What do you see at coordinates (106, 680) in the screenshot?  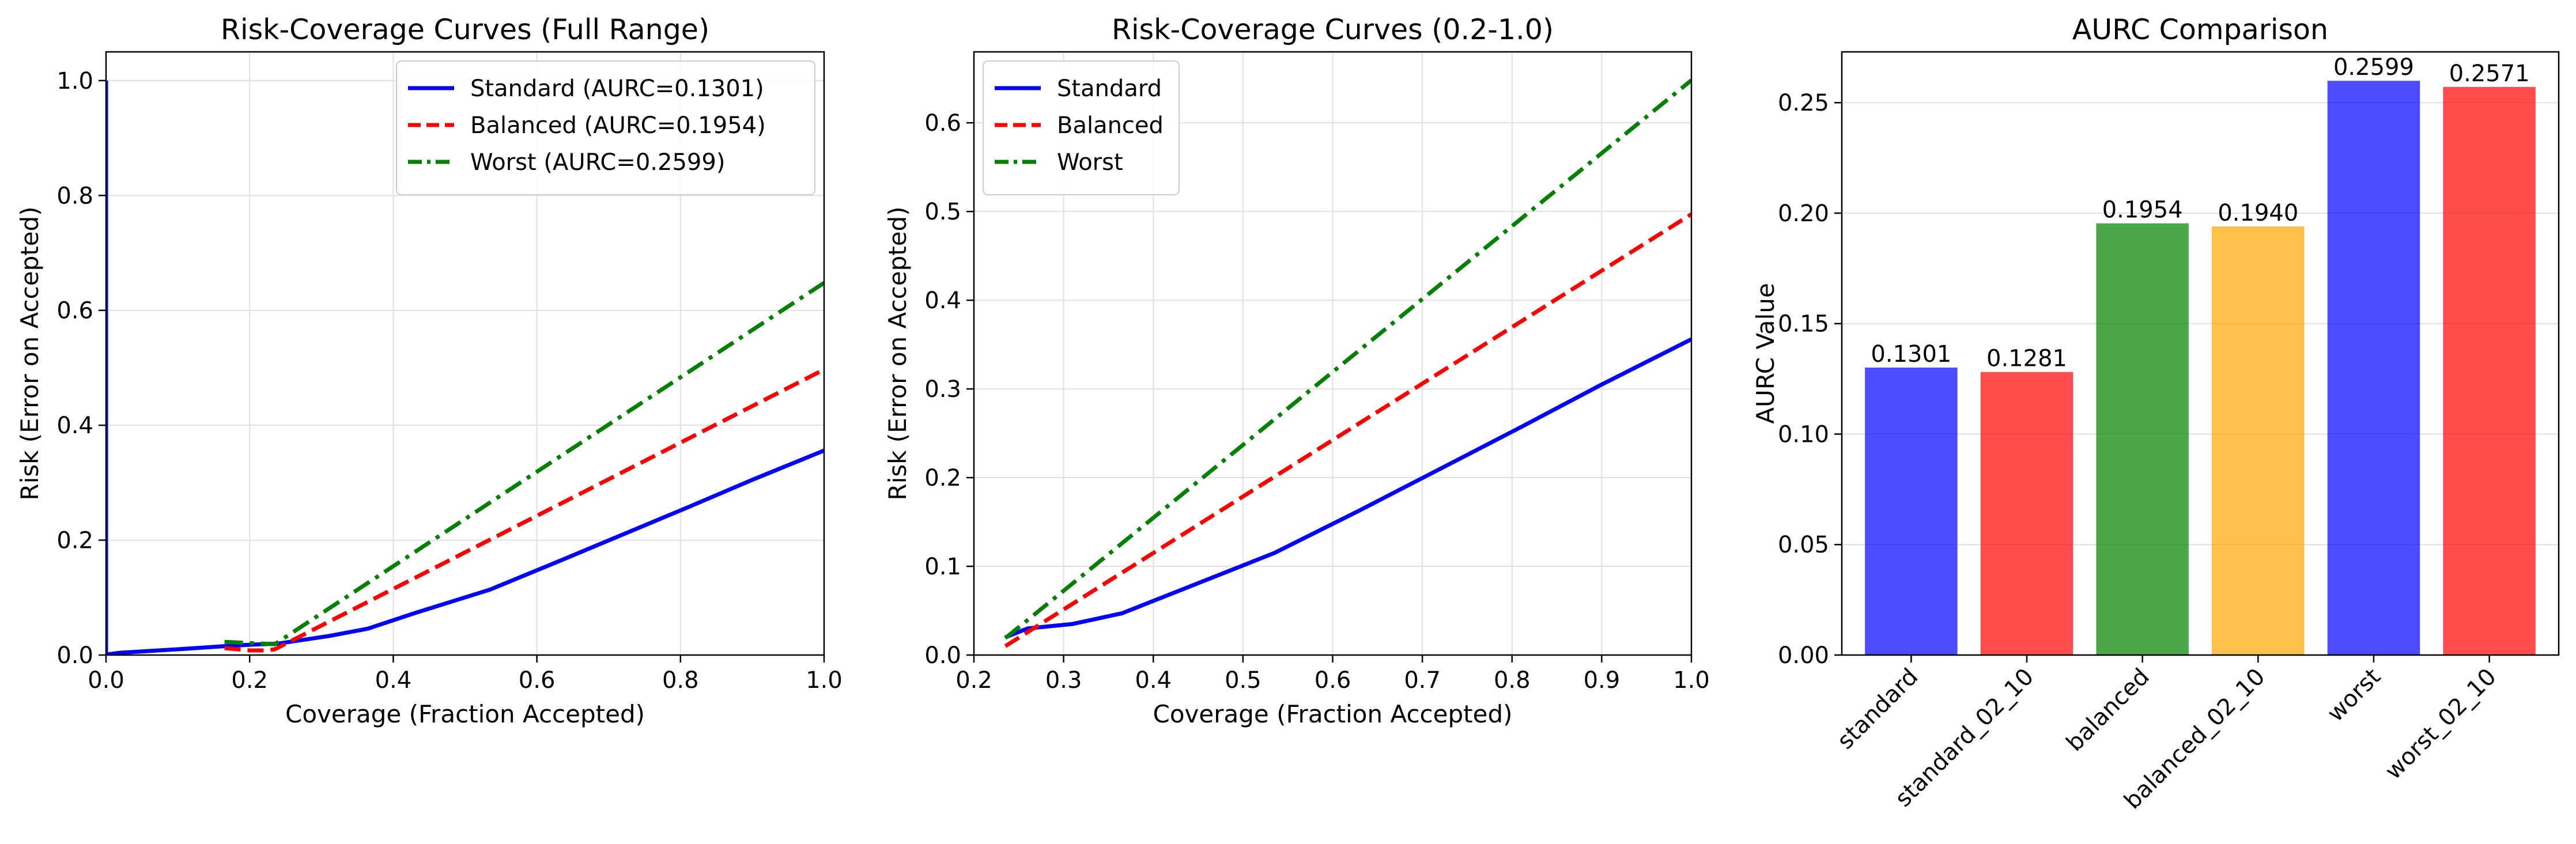 I see `x-tick-label: 0.0` at bounding box center [106, 680].